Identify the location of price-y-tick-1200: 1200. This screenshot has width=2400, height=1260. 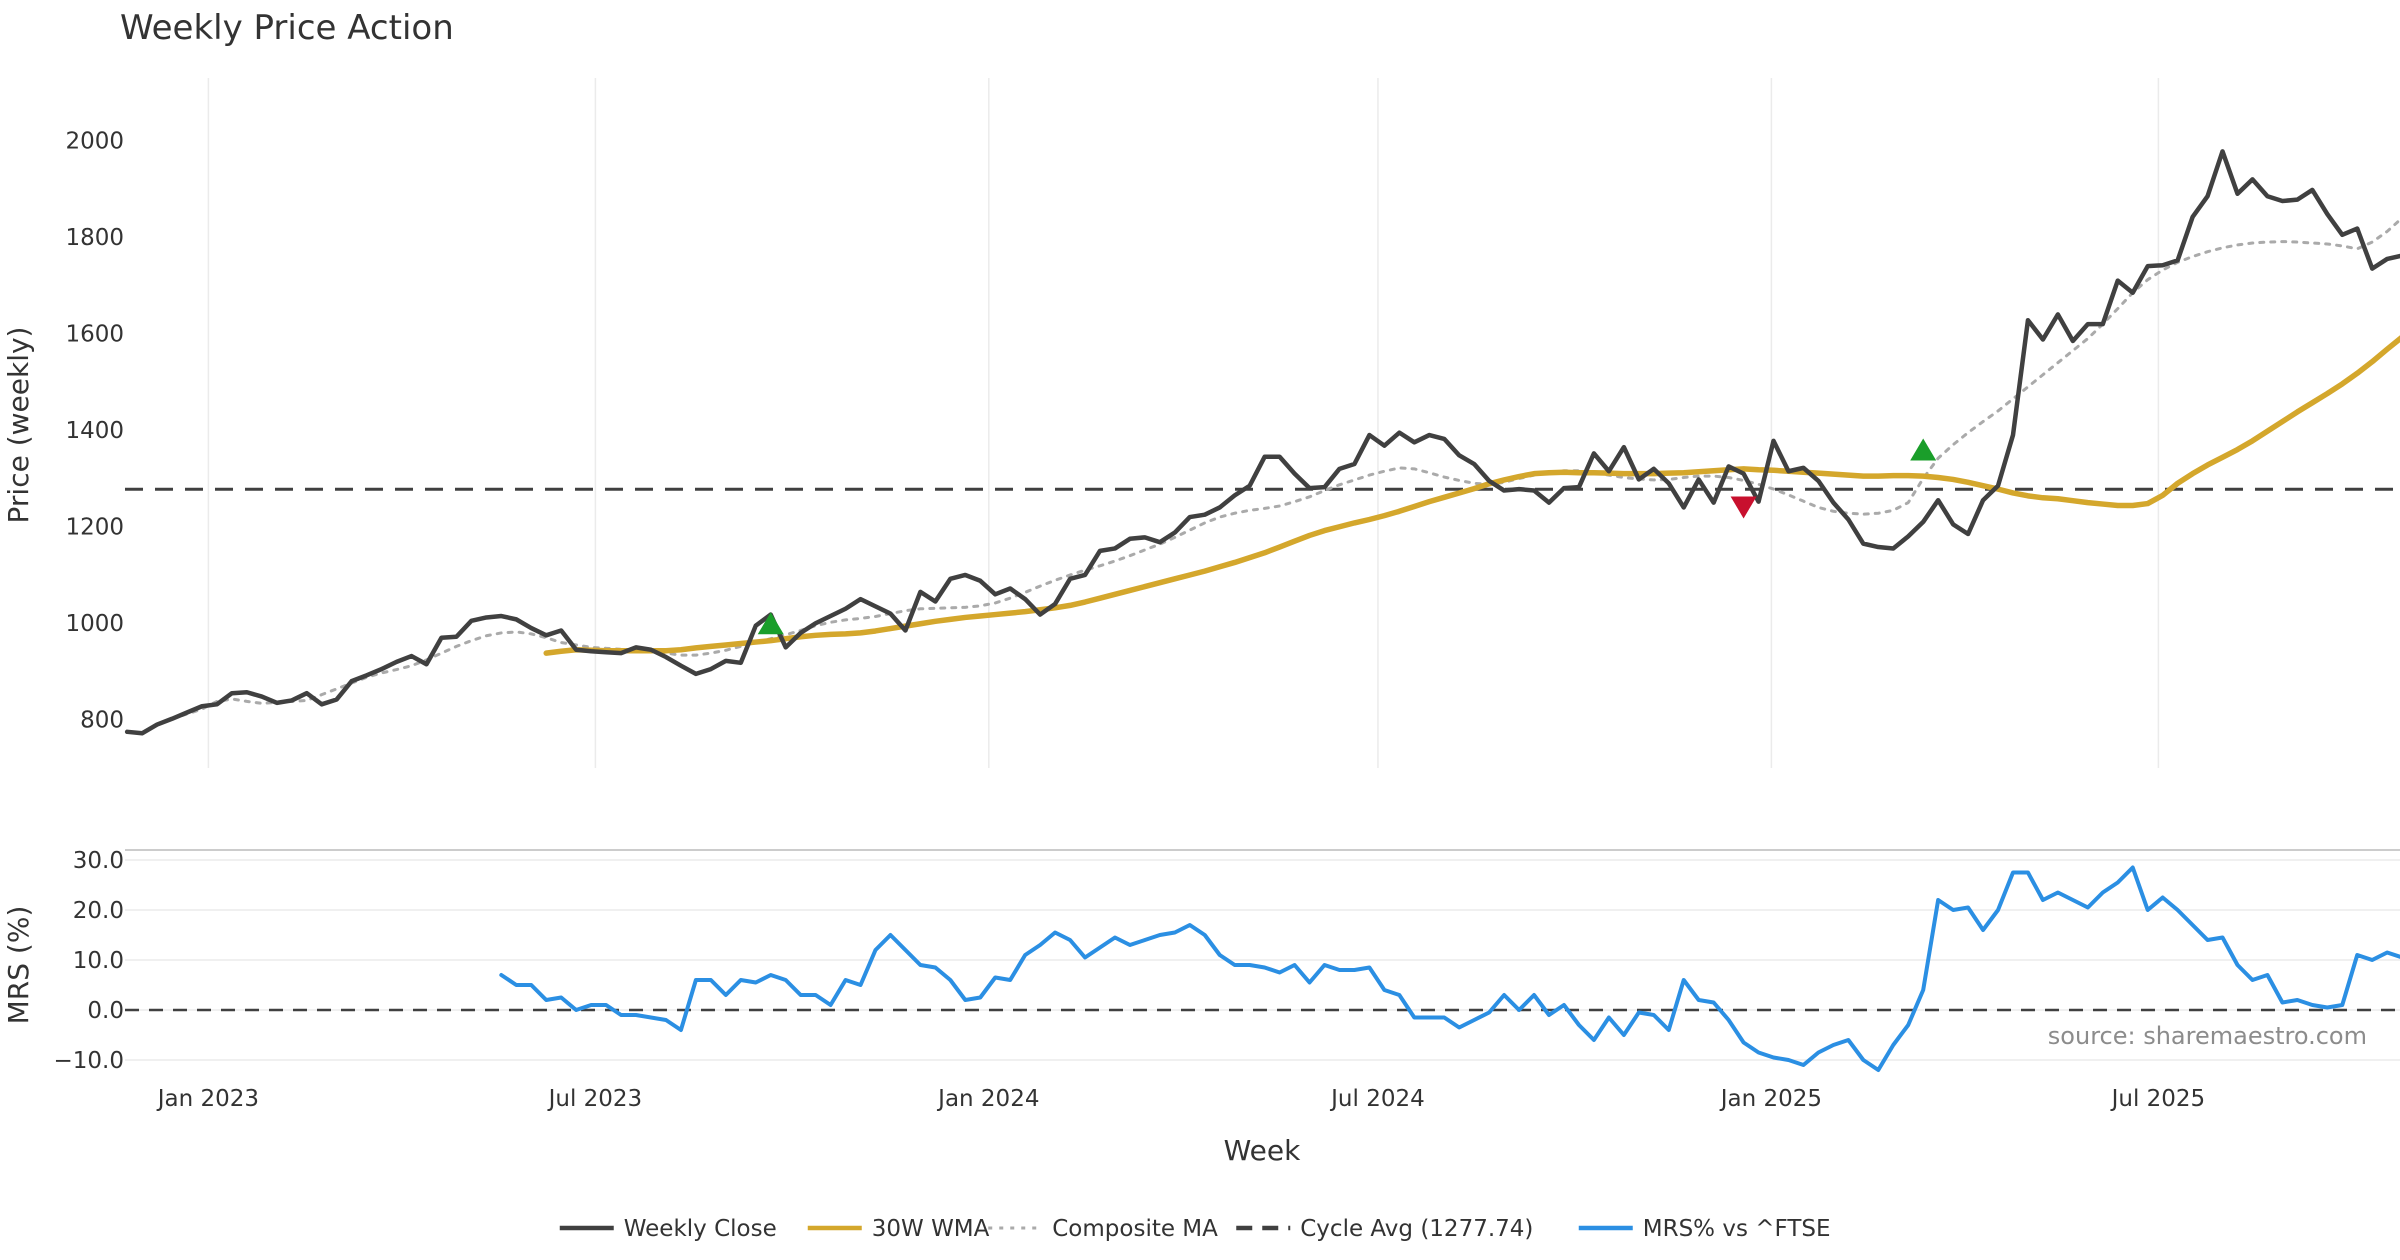
(94, 528).